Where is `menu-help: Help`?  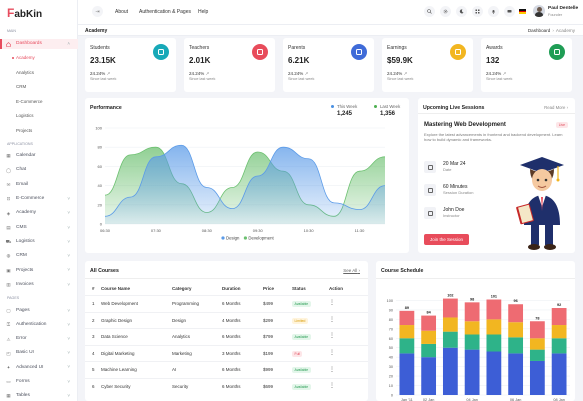
menu-help: Help is located at coordinates (203, 12).